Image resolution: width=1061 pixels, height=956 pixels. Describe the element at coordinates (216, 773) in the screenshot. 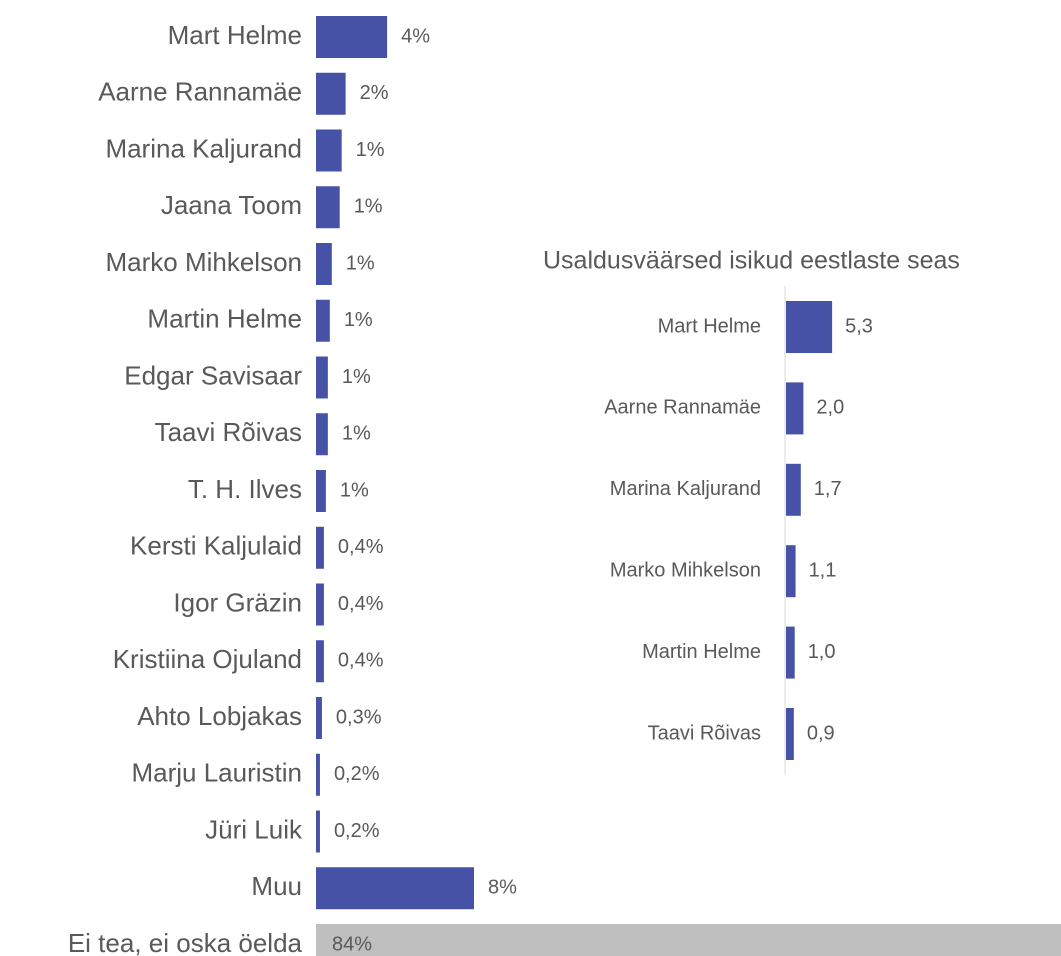

I see `category-label: Marju Lauristin` at that location.